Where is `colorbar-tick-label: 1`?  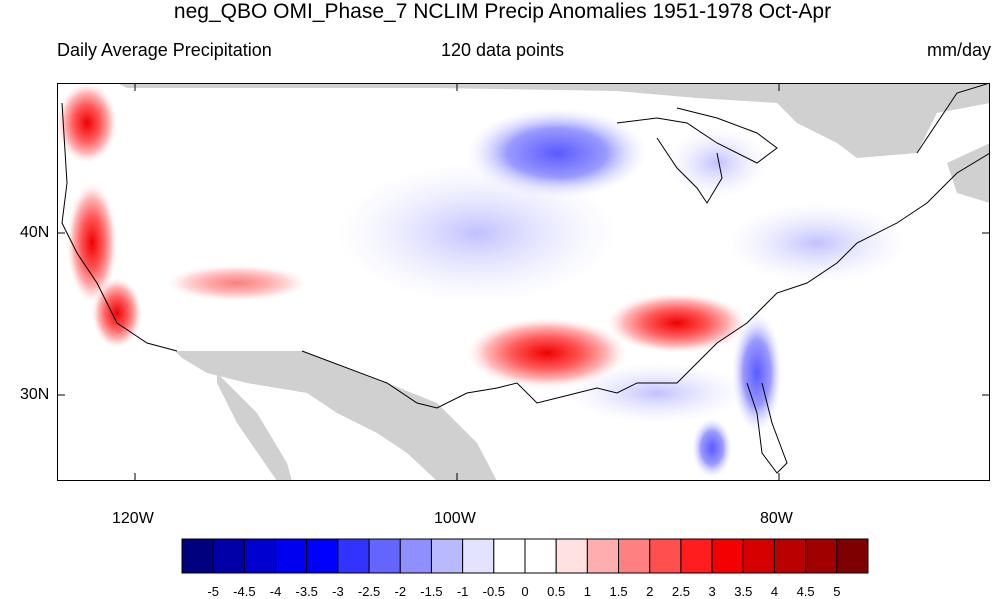 colorbar-tick-label: 1 is located at coordinates (587, 591).